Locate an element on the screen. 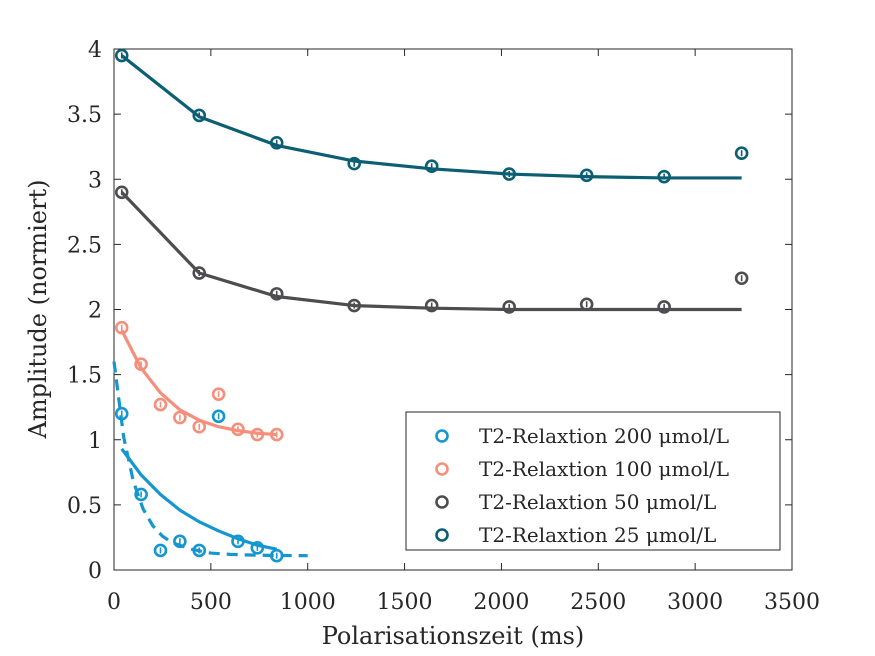 The image size is (875, 656). x-axis-title: Polarisationszeit (ms) is located at coordinates (453, 636).